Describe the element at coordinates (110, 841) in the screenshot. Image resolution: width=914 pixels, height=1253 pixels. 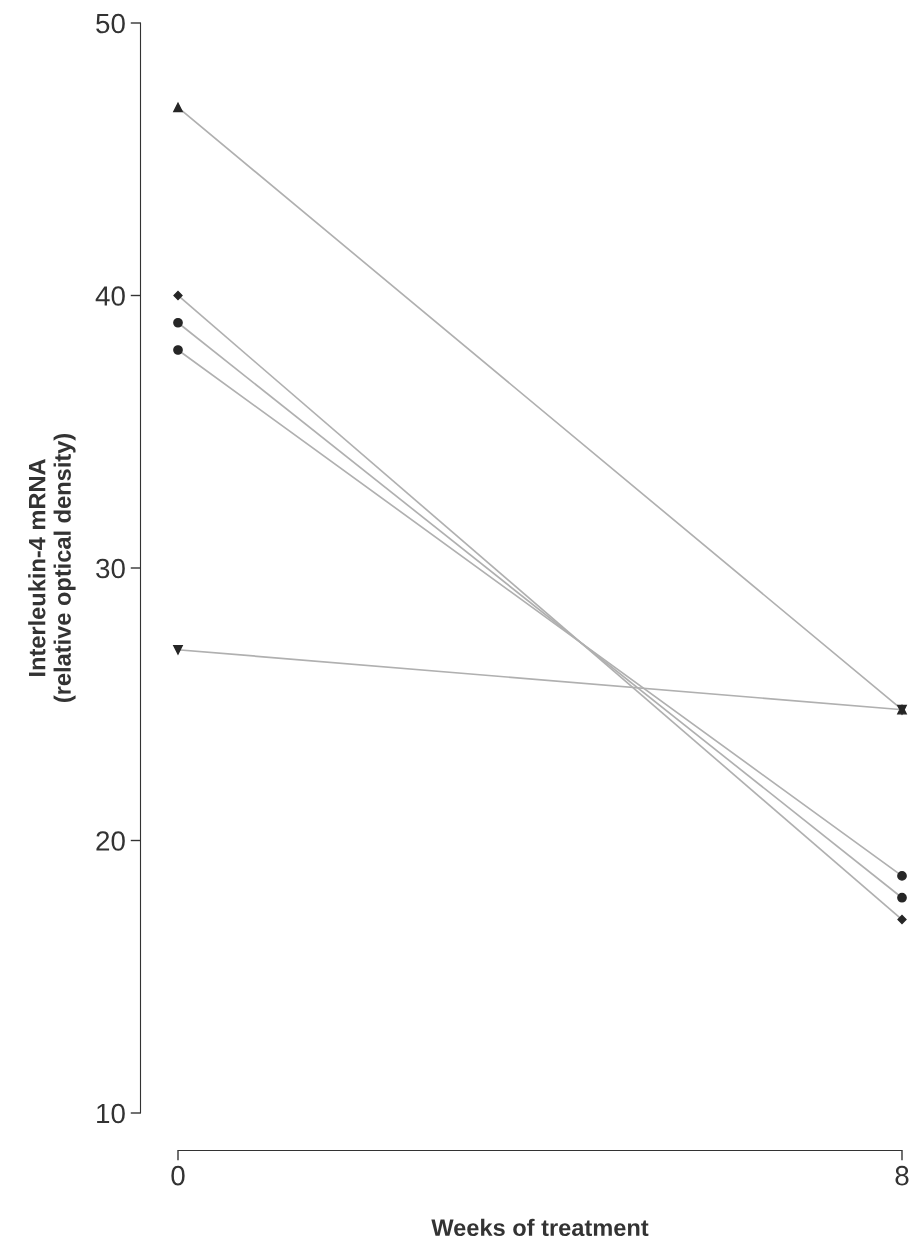
I see `y-tick-label: 20` at that location.